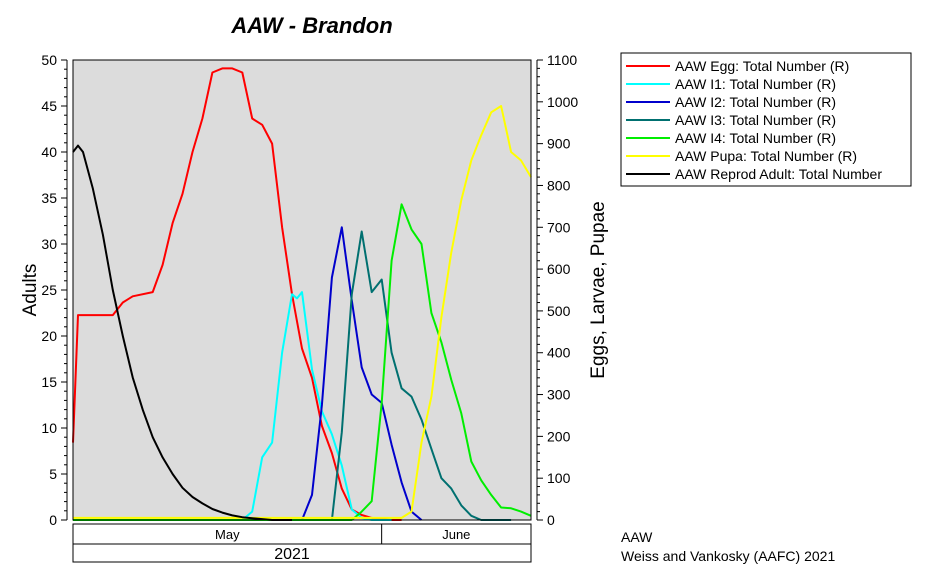  What do you see at coordinates (559, 311) in the screenshot?
I see `right-tick-label: 500` at bounding box center [559, 311].